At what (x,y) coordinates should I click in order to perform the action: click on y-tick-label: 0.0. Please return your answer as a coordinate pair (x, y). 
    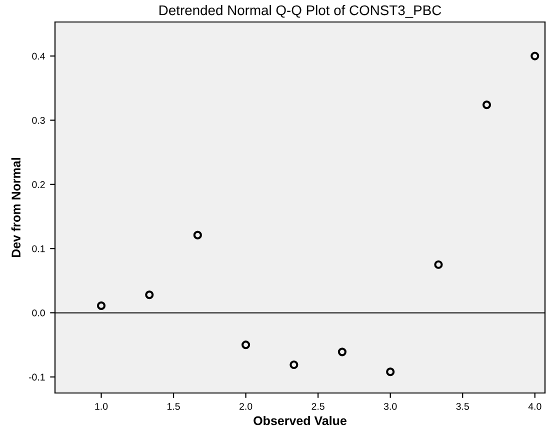
    Looking at the image, I should click on (38, 313).